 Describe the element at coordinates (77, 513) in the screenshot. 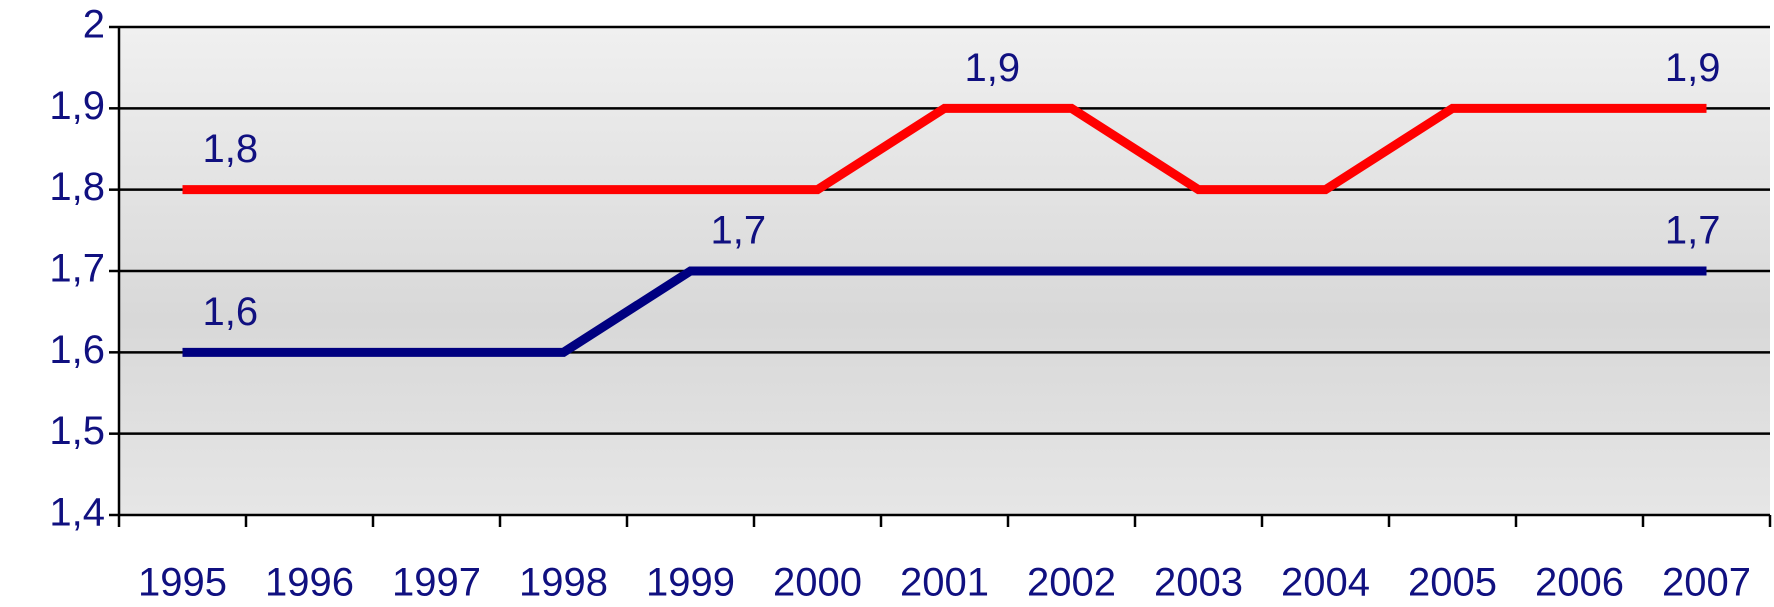

I see `y-tick-label: 1,4` at that location.